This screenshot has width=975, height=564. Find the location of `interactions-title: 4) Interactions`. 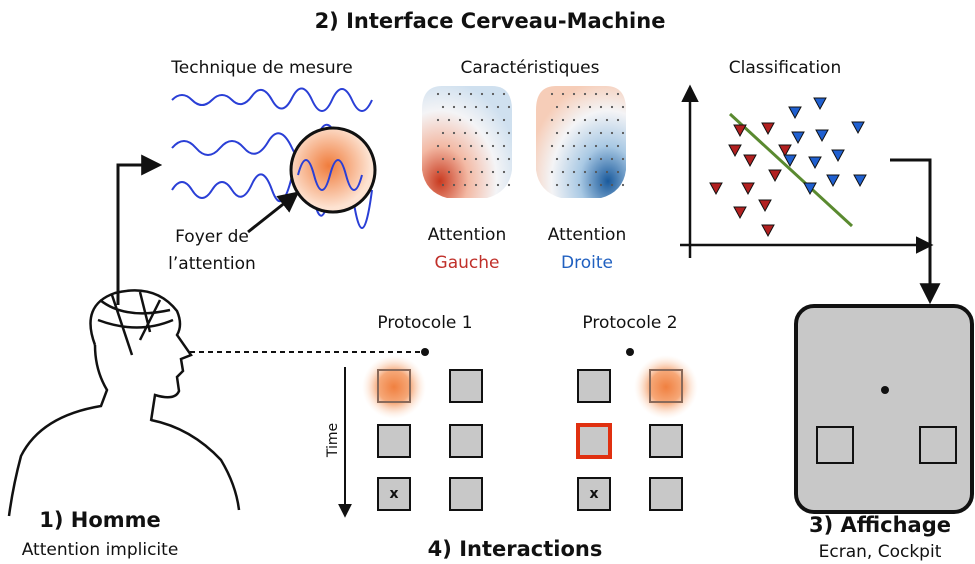

interactions-title: 4) Interactions is located at coordinates (515, 549).